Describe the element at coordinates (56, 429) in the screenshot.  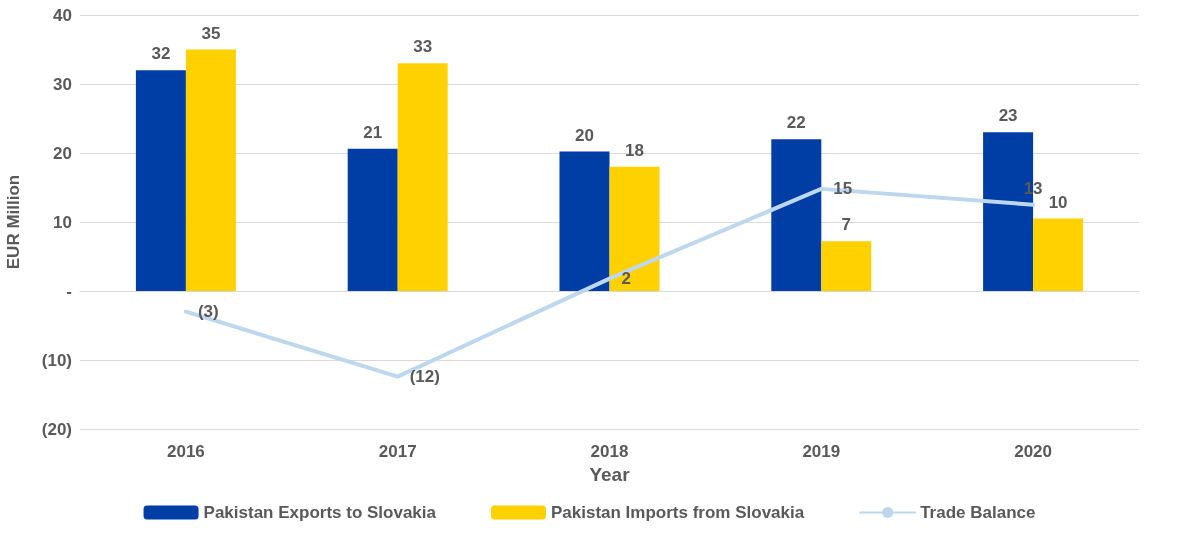
I see `y-tick-label: (20)` at that location.